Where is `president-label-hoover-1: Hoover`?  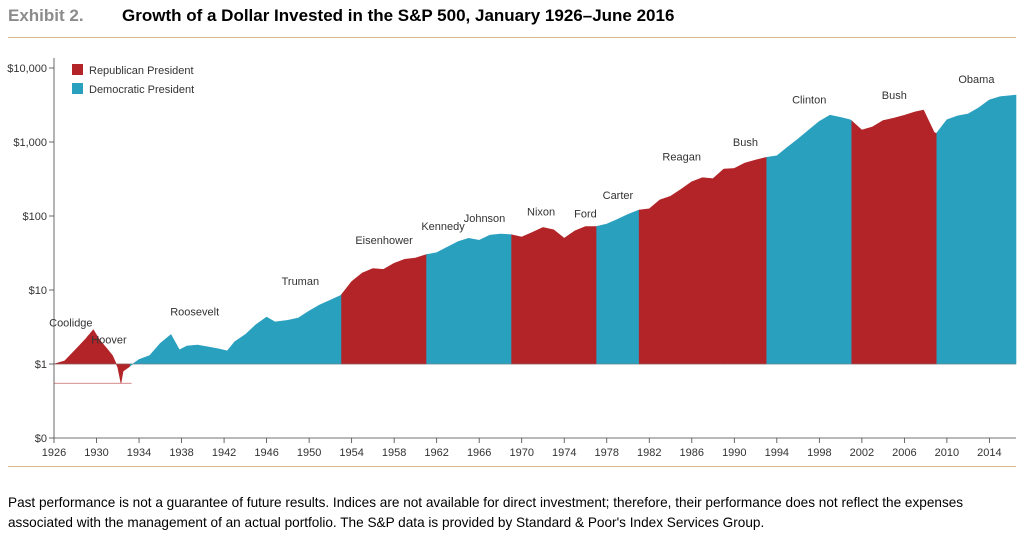
president-label-hoover-1: Hoover is located at coordinates (109, 340).